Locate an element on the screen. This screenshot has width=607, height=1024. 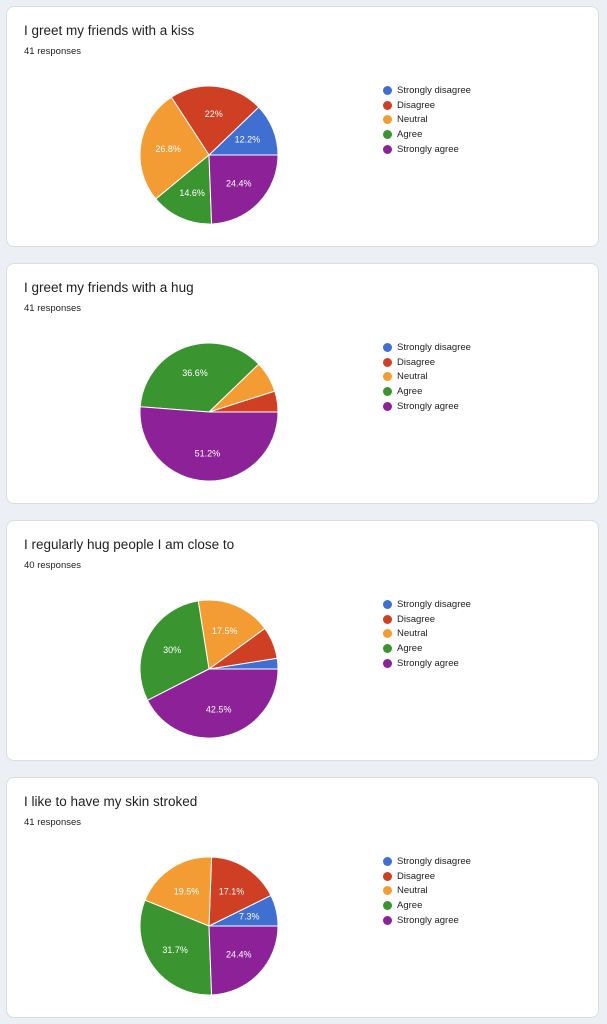
pie-chart: 12.2% 22% 26.8% 14.6% 24.4% is located at coordinates (209, 155).